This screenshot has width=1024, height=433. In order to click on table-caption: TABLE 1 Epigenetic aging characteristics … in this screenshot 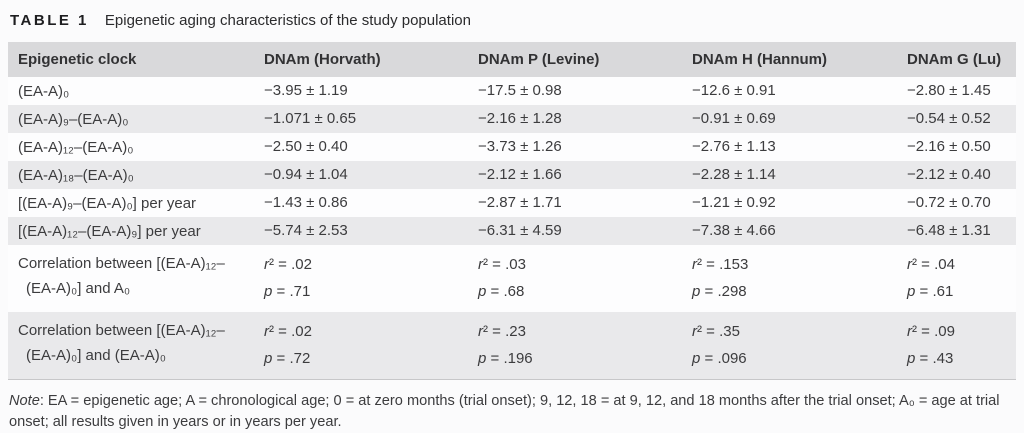, I will do `click(512, 25)`.